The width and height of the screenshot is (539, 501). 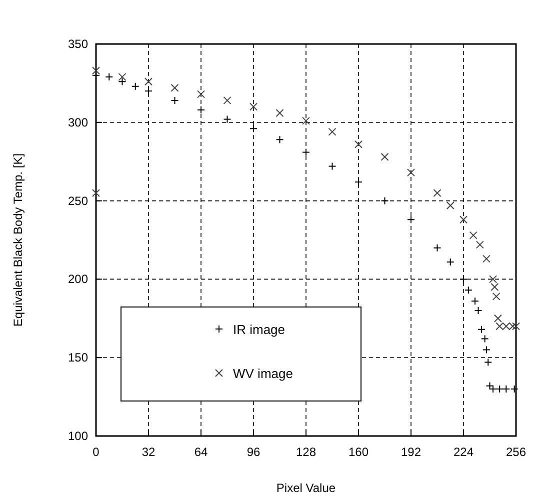 What do you see at coordinates (78, 357) in the screenshot?
I see `y-tick-label: 150` at bounding box center [78, 357].